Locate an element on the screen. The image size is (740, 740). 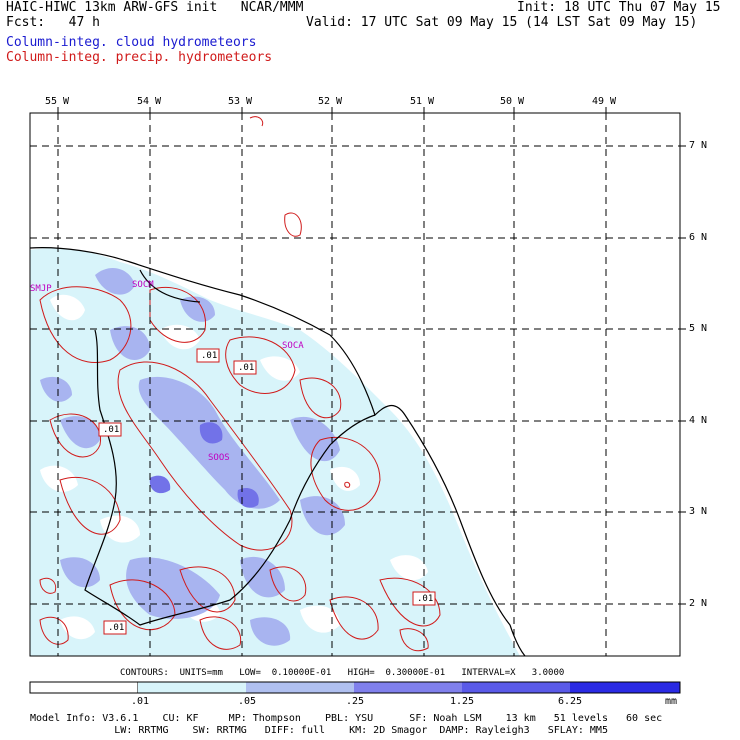
colorbar-unit: mm is located at coordinates (671, 701).